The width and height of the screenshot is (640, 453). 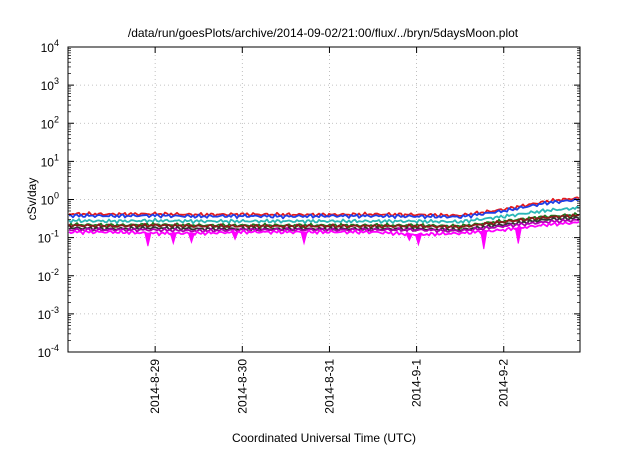 What do you see at coordinates (324, 438) in the screenshot?
I see `x-axis-label: Coordinated Universal Time (UTC)` at bounding box center [324, 438].